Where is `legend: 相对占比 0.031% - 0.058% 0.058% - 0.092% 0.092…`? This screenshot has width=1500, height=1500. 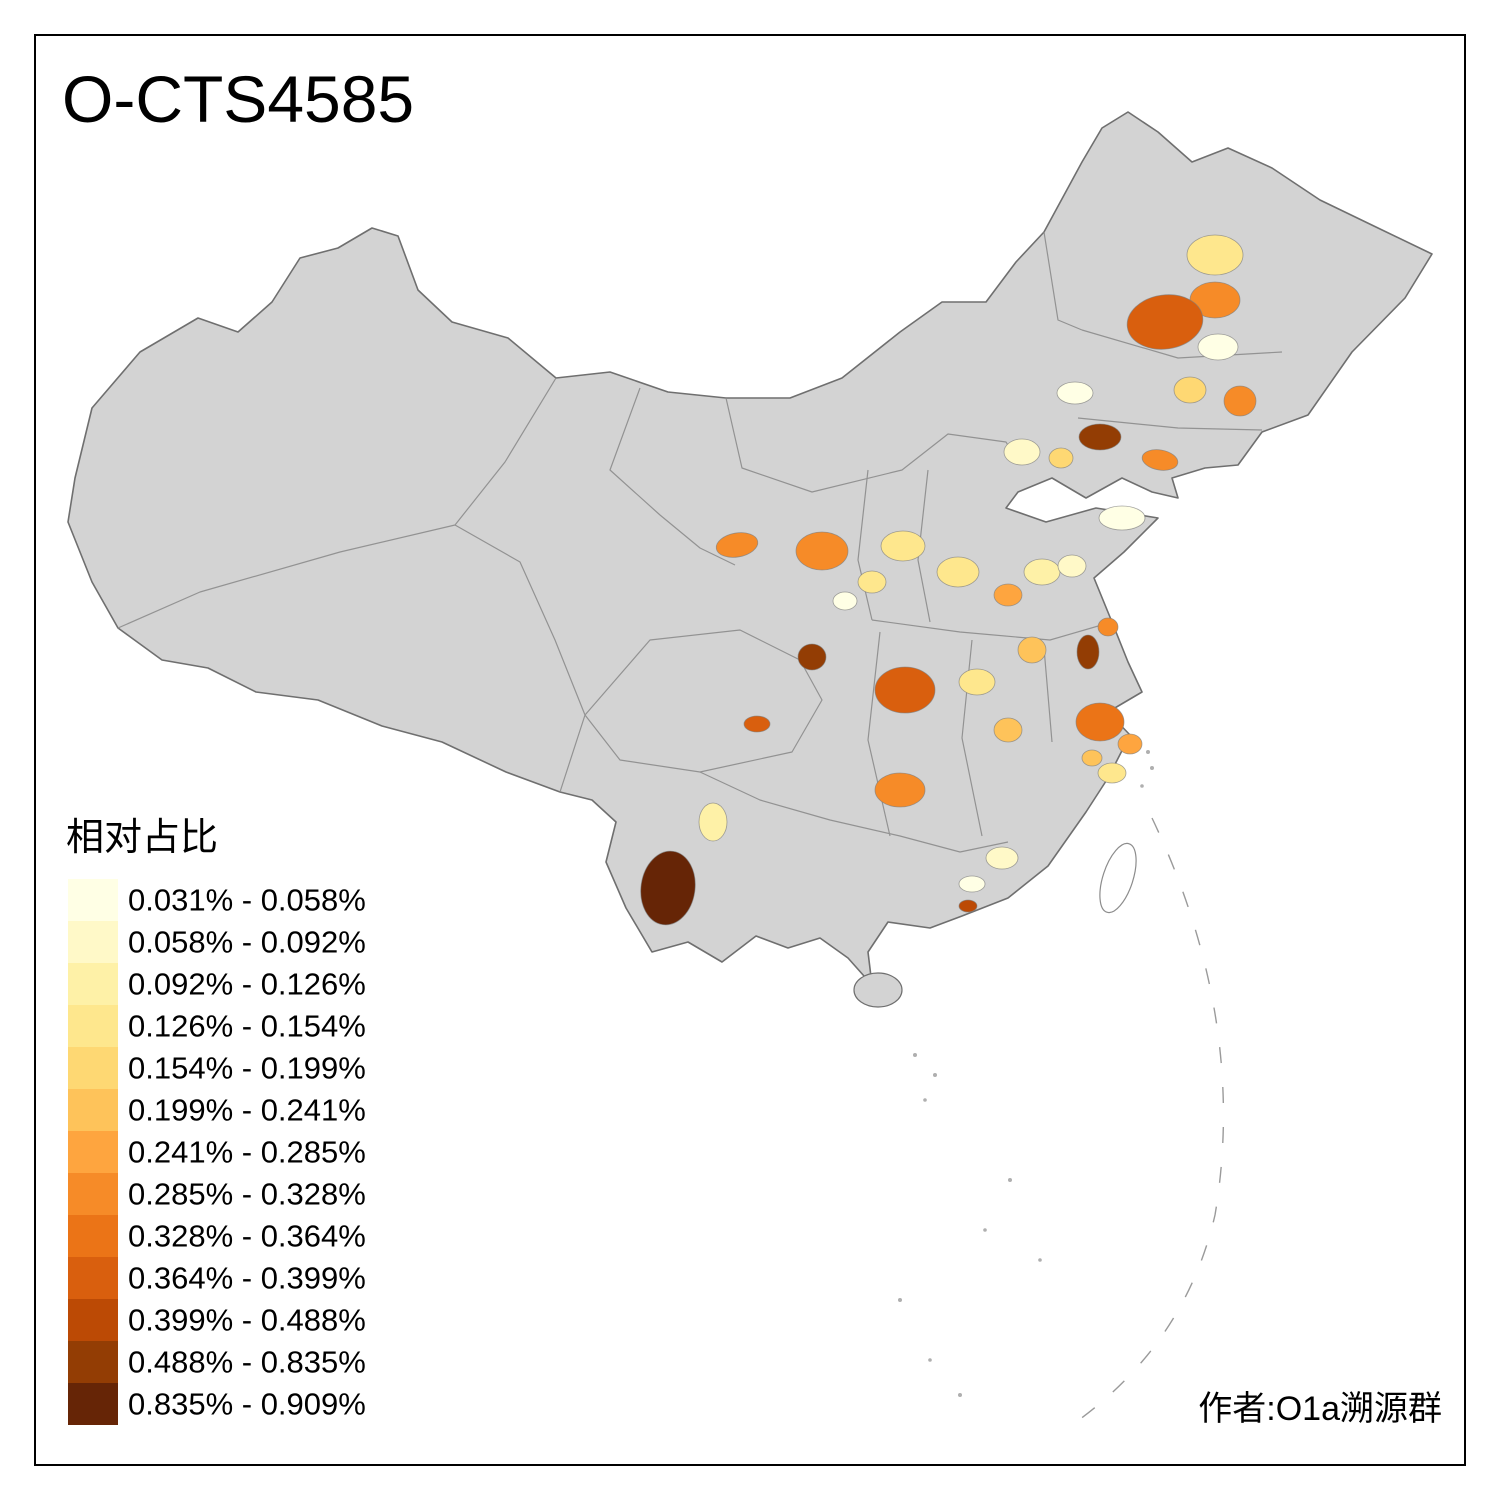 legend: 相对占比 0.031% - 0.058% 0.058% - 0.092% 0.092… is located at coordinates (216, 1121).